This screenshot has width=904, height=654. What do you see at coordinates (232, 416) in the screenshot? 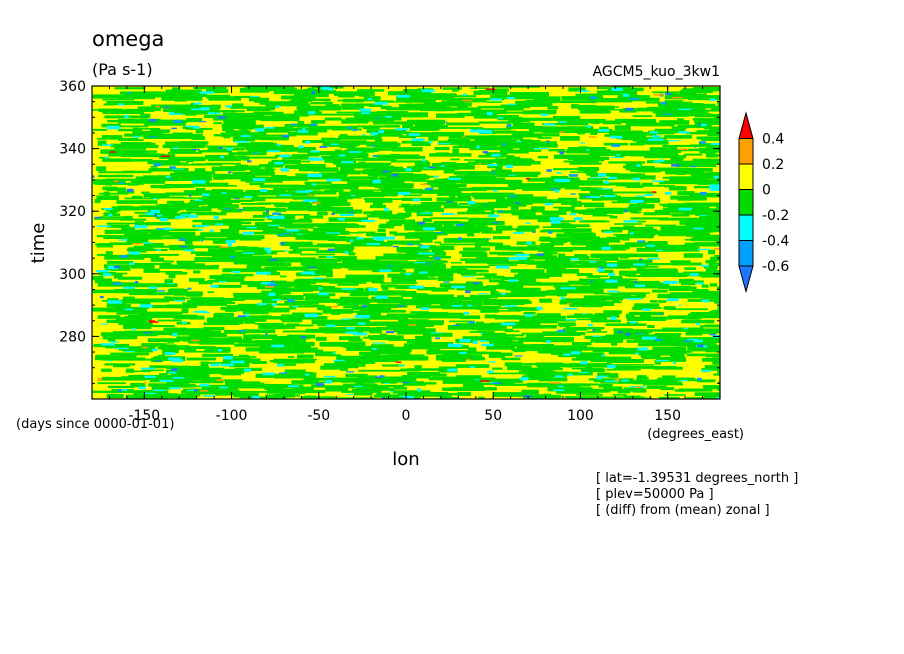
I see `x-tick-label: -100` at bounding box center [232, 416].